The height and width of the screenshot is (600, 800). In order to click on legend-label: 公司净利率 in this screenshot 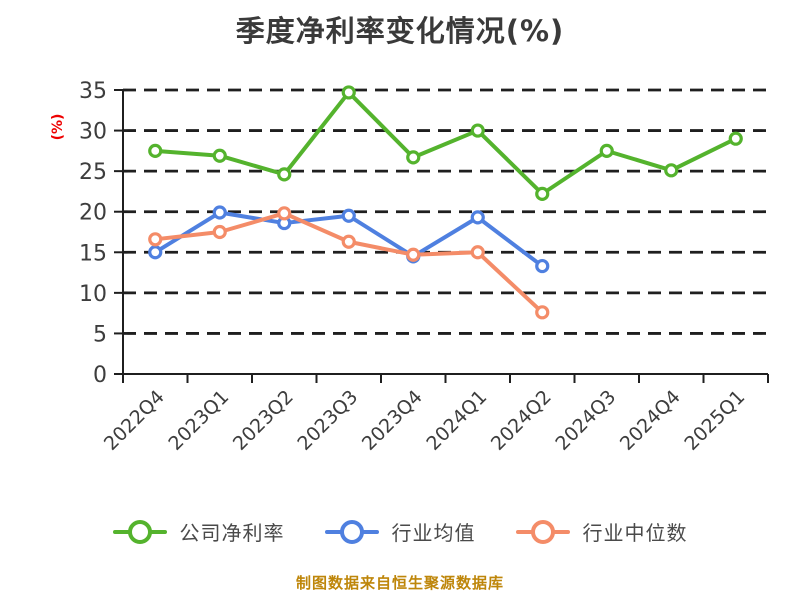, I will do `click(232, 533)`.